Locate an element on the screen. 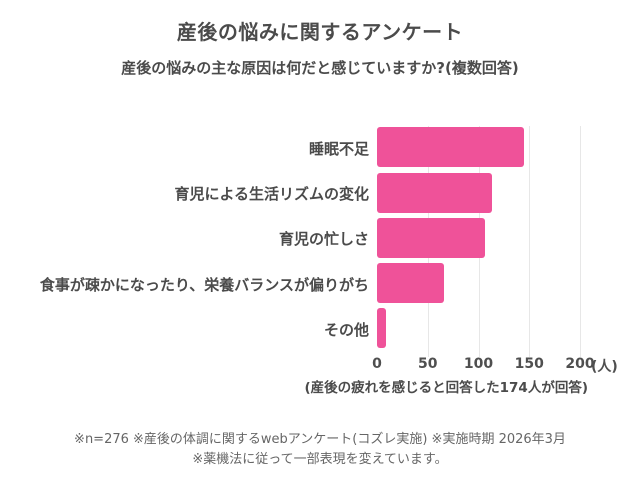  x-tick-label-150: 150 is located at coordinates (529, 364).